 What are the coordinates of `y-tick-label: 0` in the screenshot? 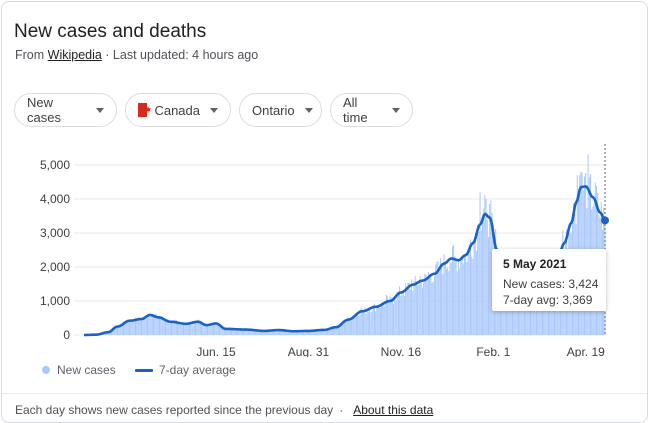 It's located at (66, 335).